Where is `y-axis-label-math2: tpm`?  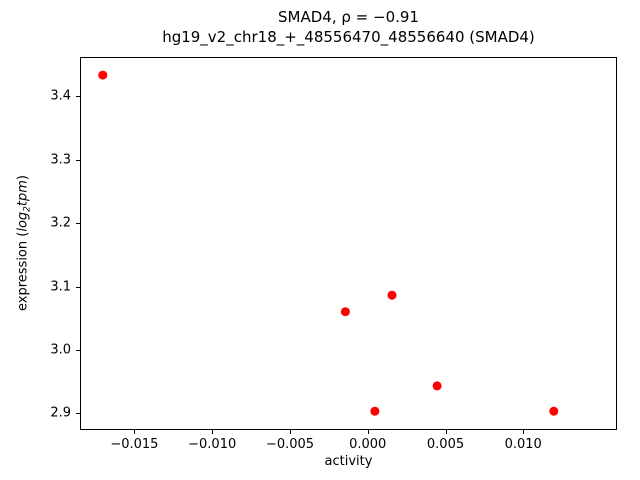 y-axis-label-math2: tpm is located at coordinates (23, 193).